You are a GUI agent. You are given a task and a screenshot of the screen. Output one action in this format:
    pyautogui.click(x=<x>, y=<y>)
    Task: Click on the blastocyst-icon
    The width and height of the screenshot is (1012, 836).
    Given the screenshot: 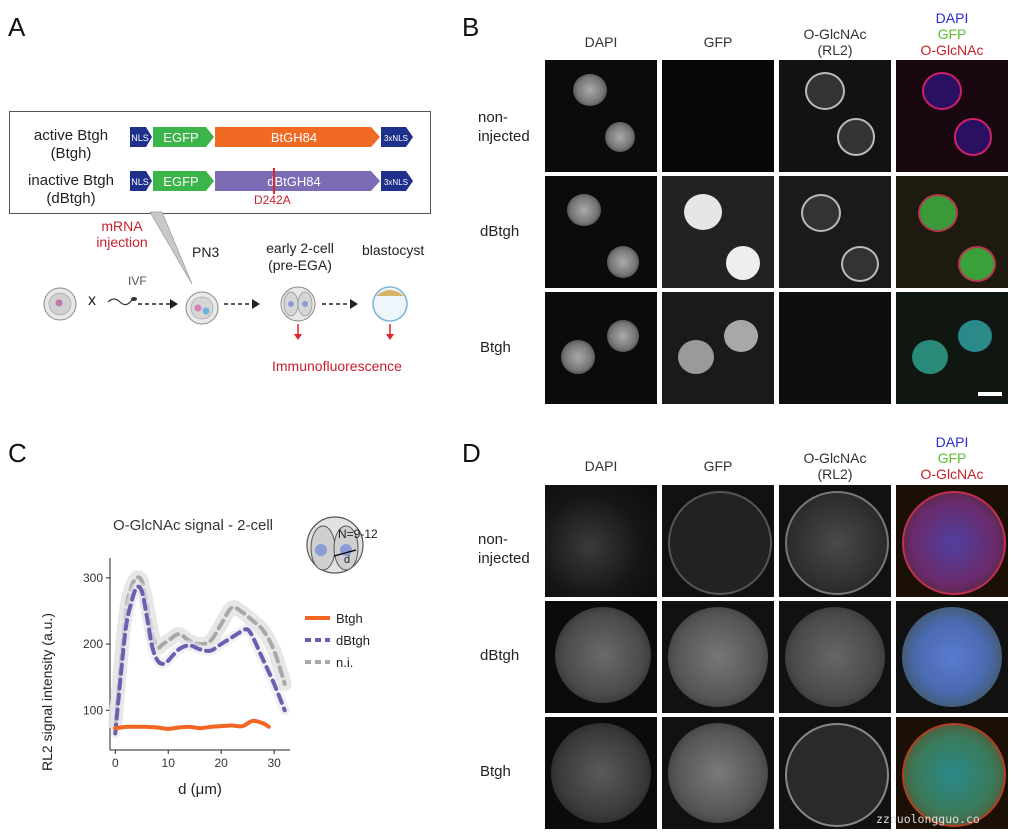 What is the action you would take?
    pyautogui.click(x=390, y=304)
    